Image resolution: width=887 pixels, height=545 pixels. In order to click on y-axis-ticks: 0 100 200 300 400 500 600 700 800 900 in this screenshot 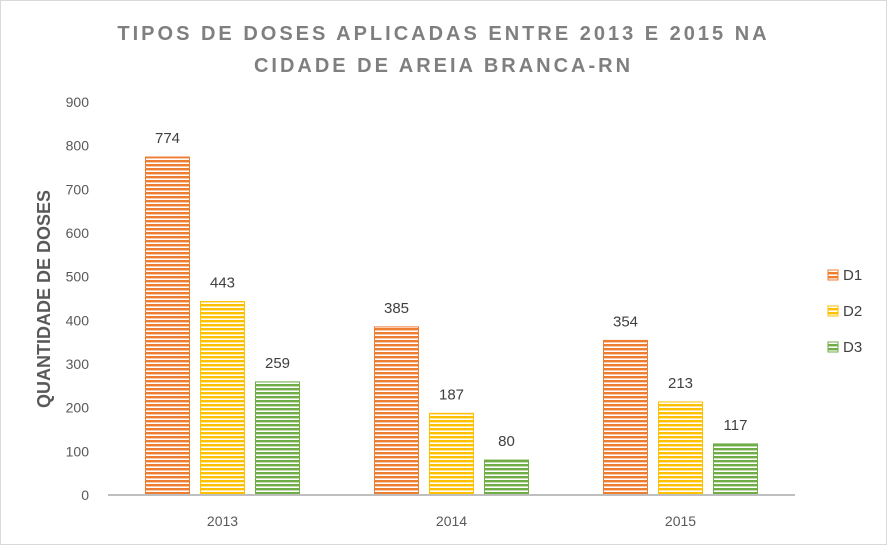, I will do `click(78, 298)`.